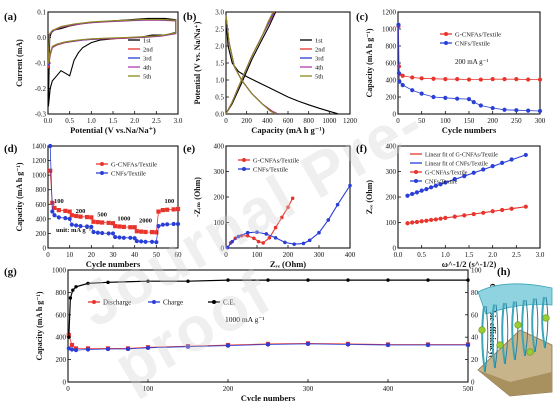 This screenshot has height=406, width=553. What do you see at coordinates (59, 201) in the screenshot?
I see `rate-step-label: 100` at bounding box center [59, 201].